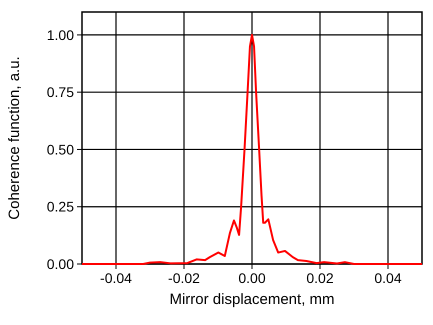  I want to click on x-axis-title: Mirror displacement, mm, so click(252, 299).